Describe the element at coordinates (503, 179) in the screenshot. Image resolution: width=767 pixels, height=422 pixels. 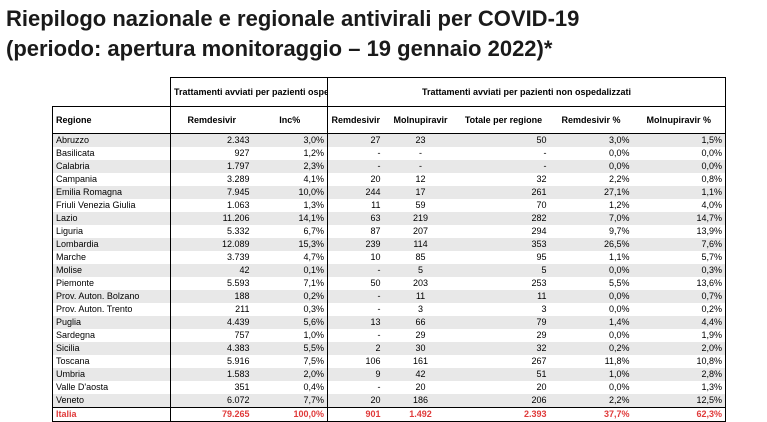
I see `cell-totale: 32` at that location.